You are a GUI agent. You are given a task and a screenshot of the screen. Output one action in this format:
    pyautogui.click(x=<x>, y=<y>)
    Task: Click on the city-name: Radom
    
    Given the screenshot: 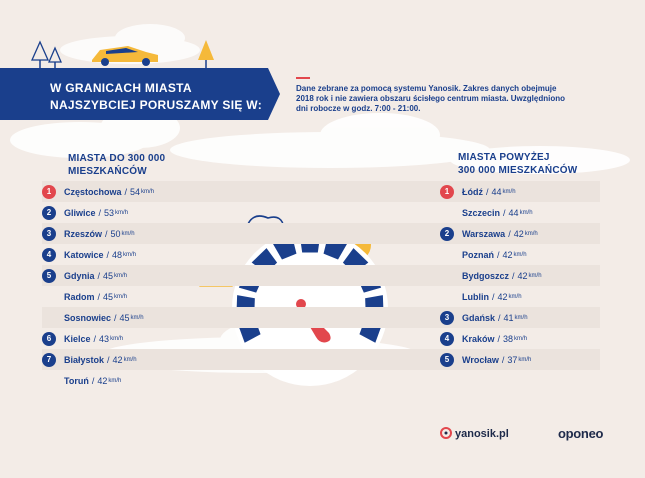 What is the action you would take?
    pyautogui.click(x=79, y=296)
    